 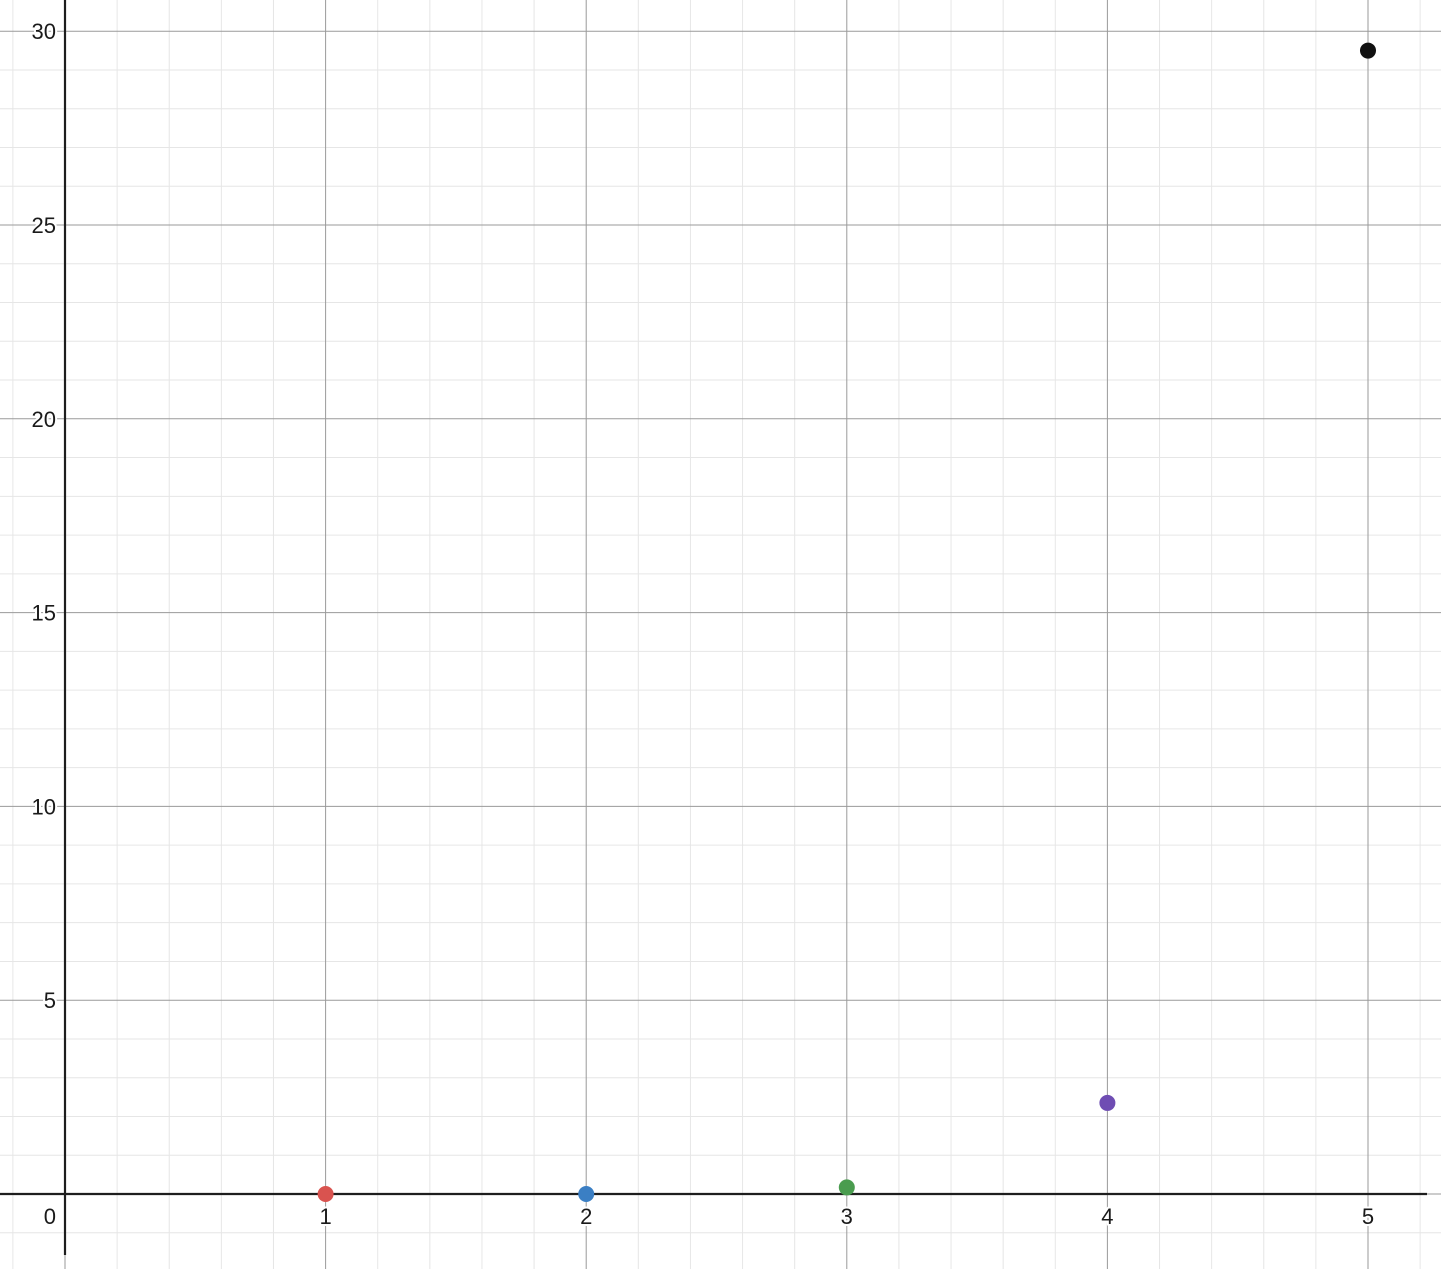 What do you see at coordinates (44, 806) in the screenshot?
I see `y-tick-label: 10` at bounding box center [44, 806].